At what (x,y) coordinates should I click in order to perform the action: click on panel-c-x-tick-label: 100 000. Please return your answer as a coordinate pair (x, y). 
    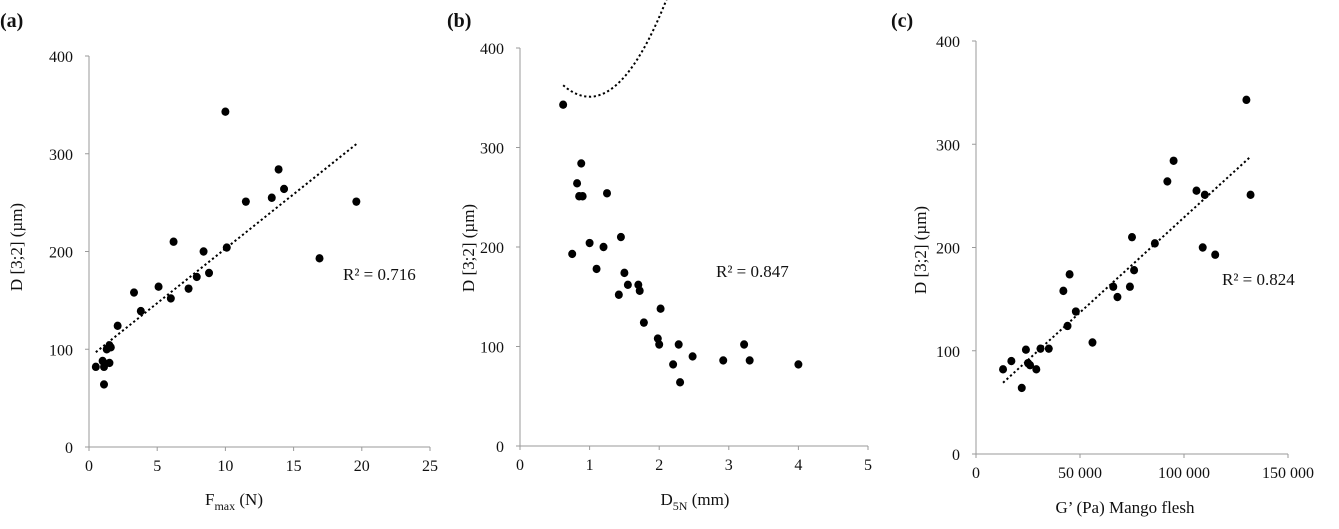
    Looking at the image, I should click on (1184, 473).